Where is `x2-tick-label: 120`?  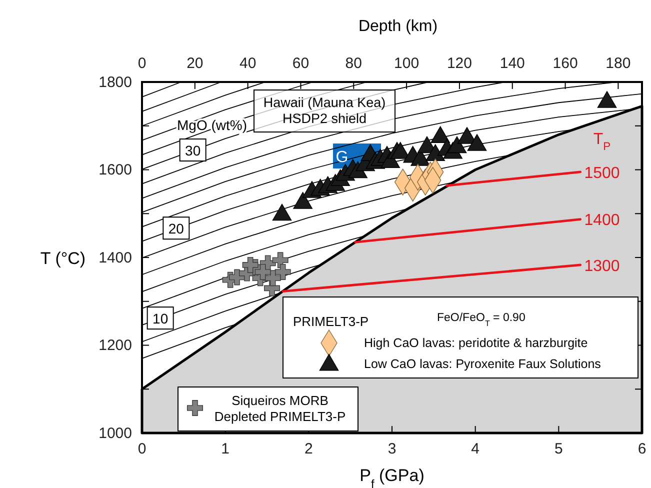 x2-tick-label: 120 is located at coordinates (459, 63).